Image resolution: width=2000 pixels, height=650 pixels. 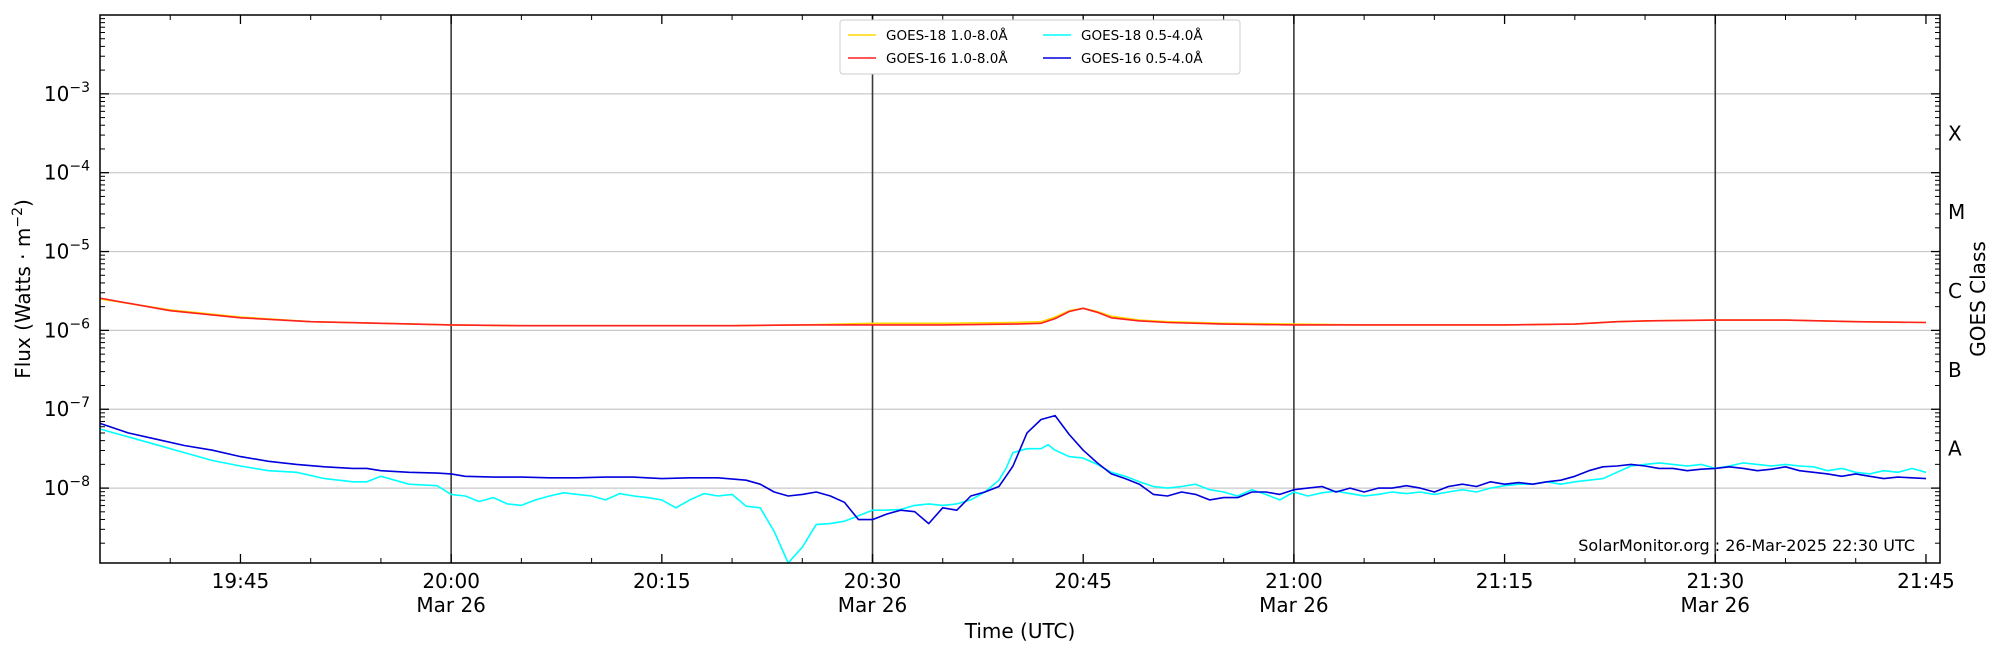 What do you see at coordinates (67, 487) in the screenshot?
I see `y-tick-label: 10⁻⁸` at bounding box center [67, 487].